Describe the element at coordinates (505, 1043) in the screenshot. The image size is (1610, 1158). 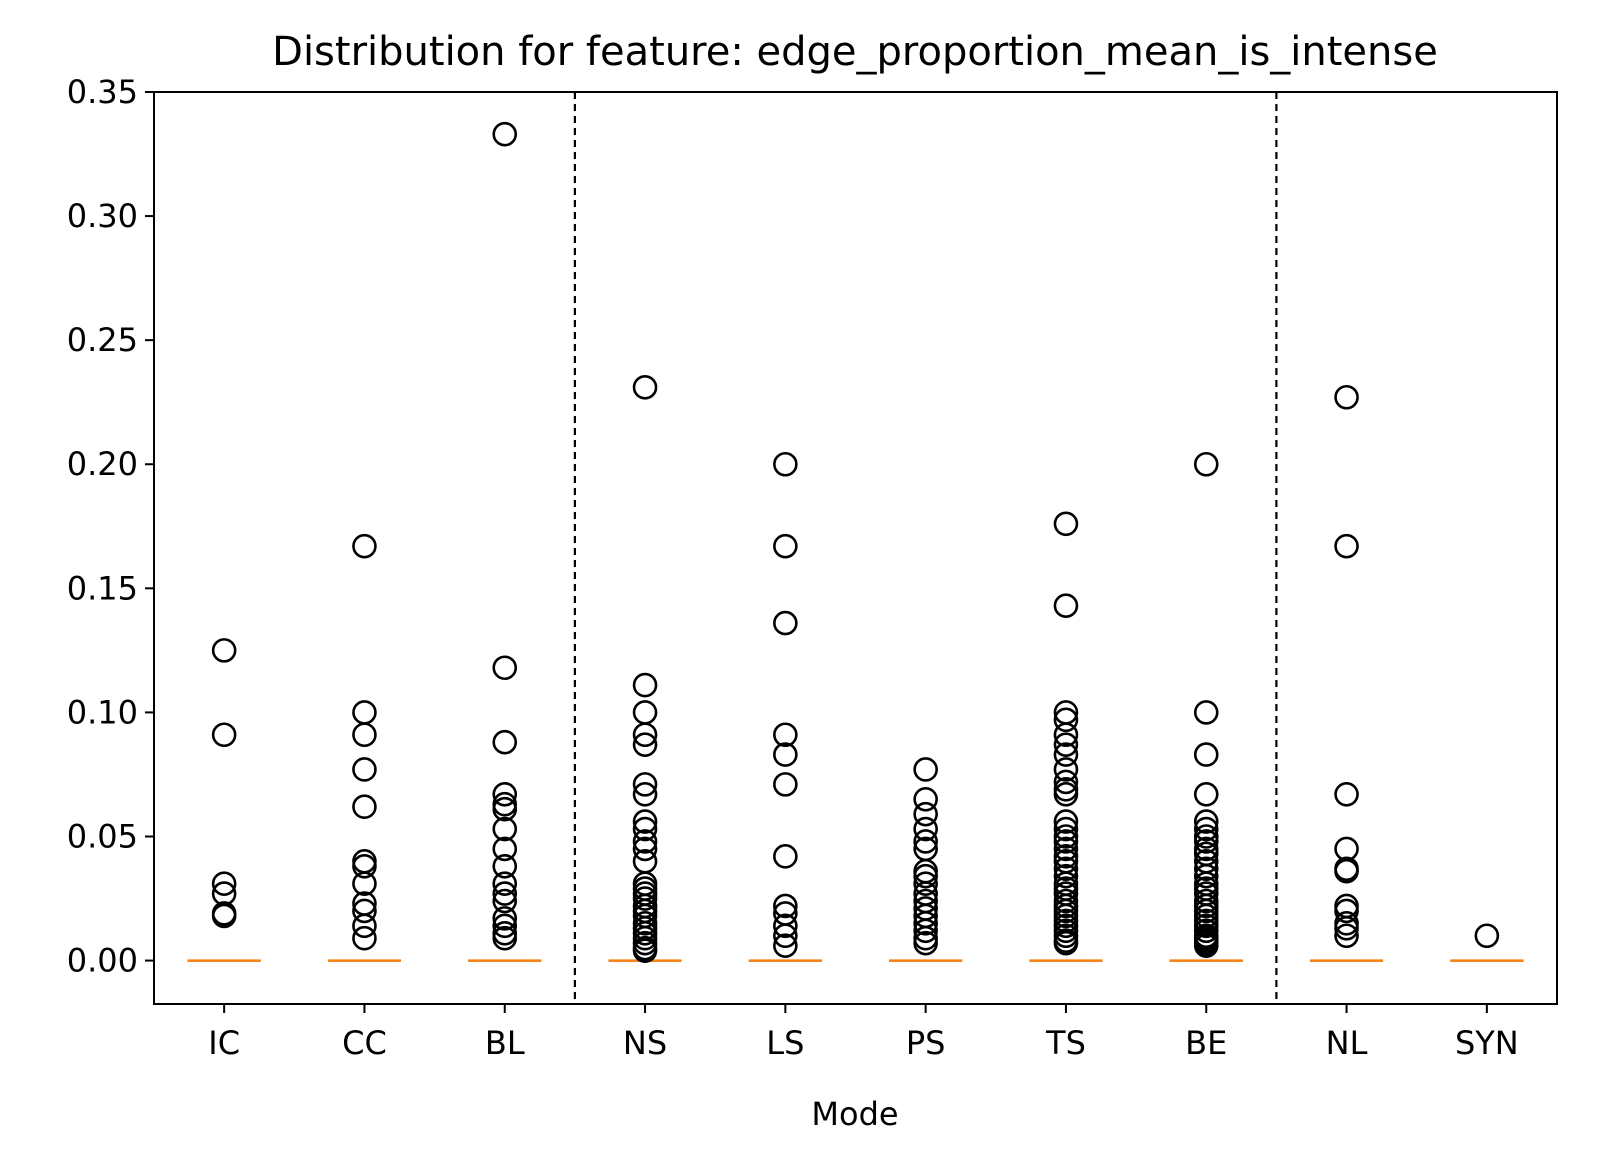
I see `x-tick-label: BL` at that location.